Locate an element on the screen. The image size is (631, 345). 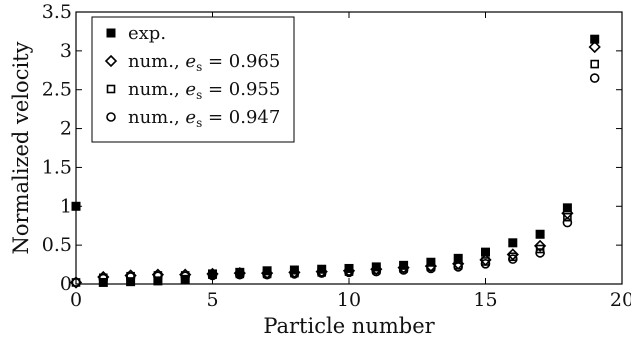
y-tick-label: 2.5 is located at coordinates (57, 90).